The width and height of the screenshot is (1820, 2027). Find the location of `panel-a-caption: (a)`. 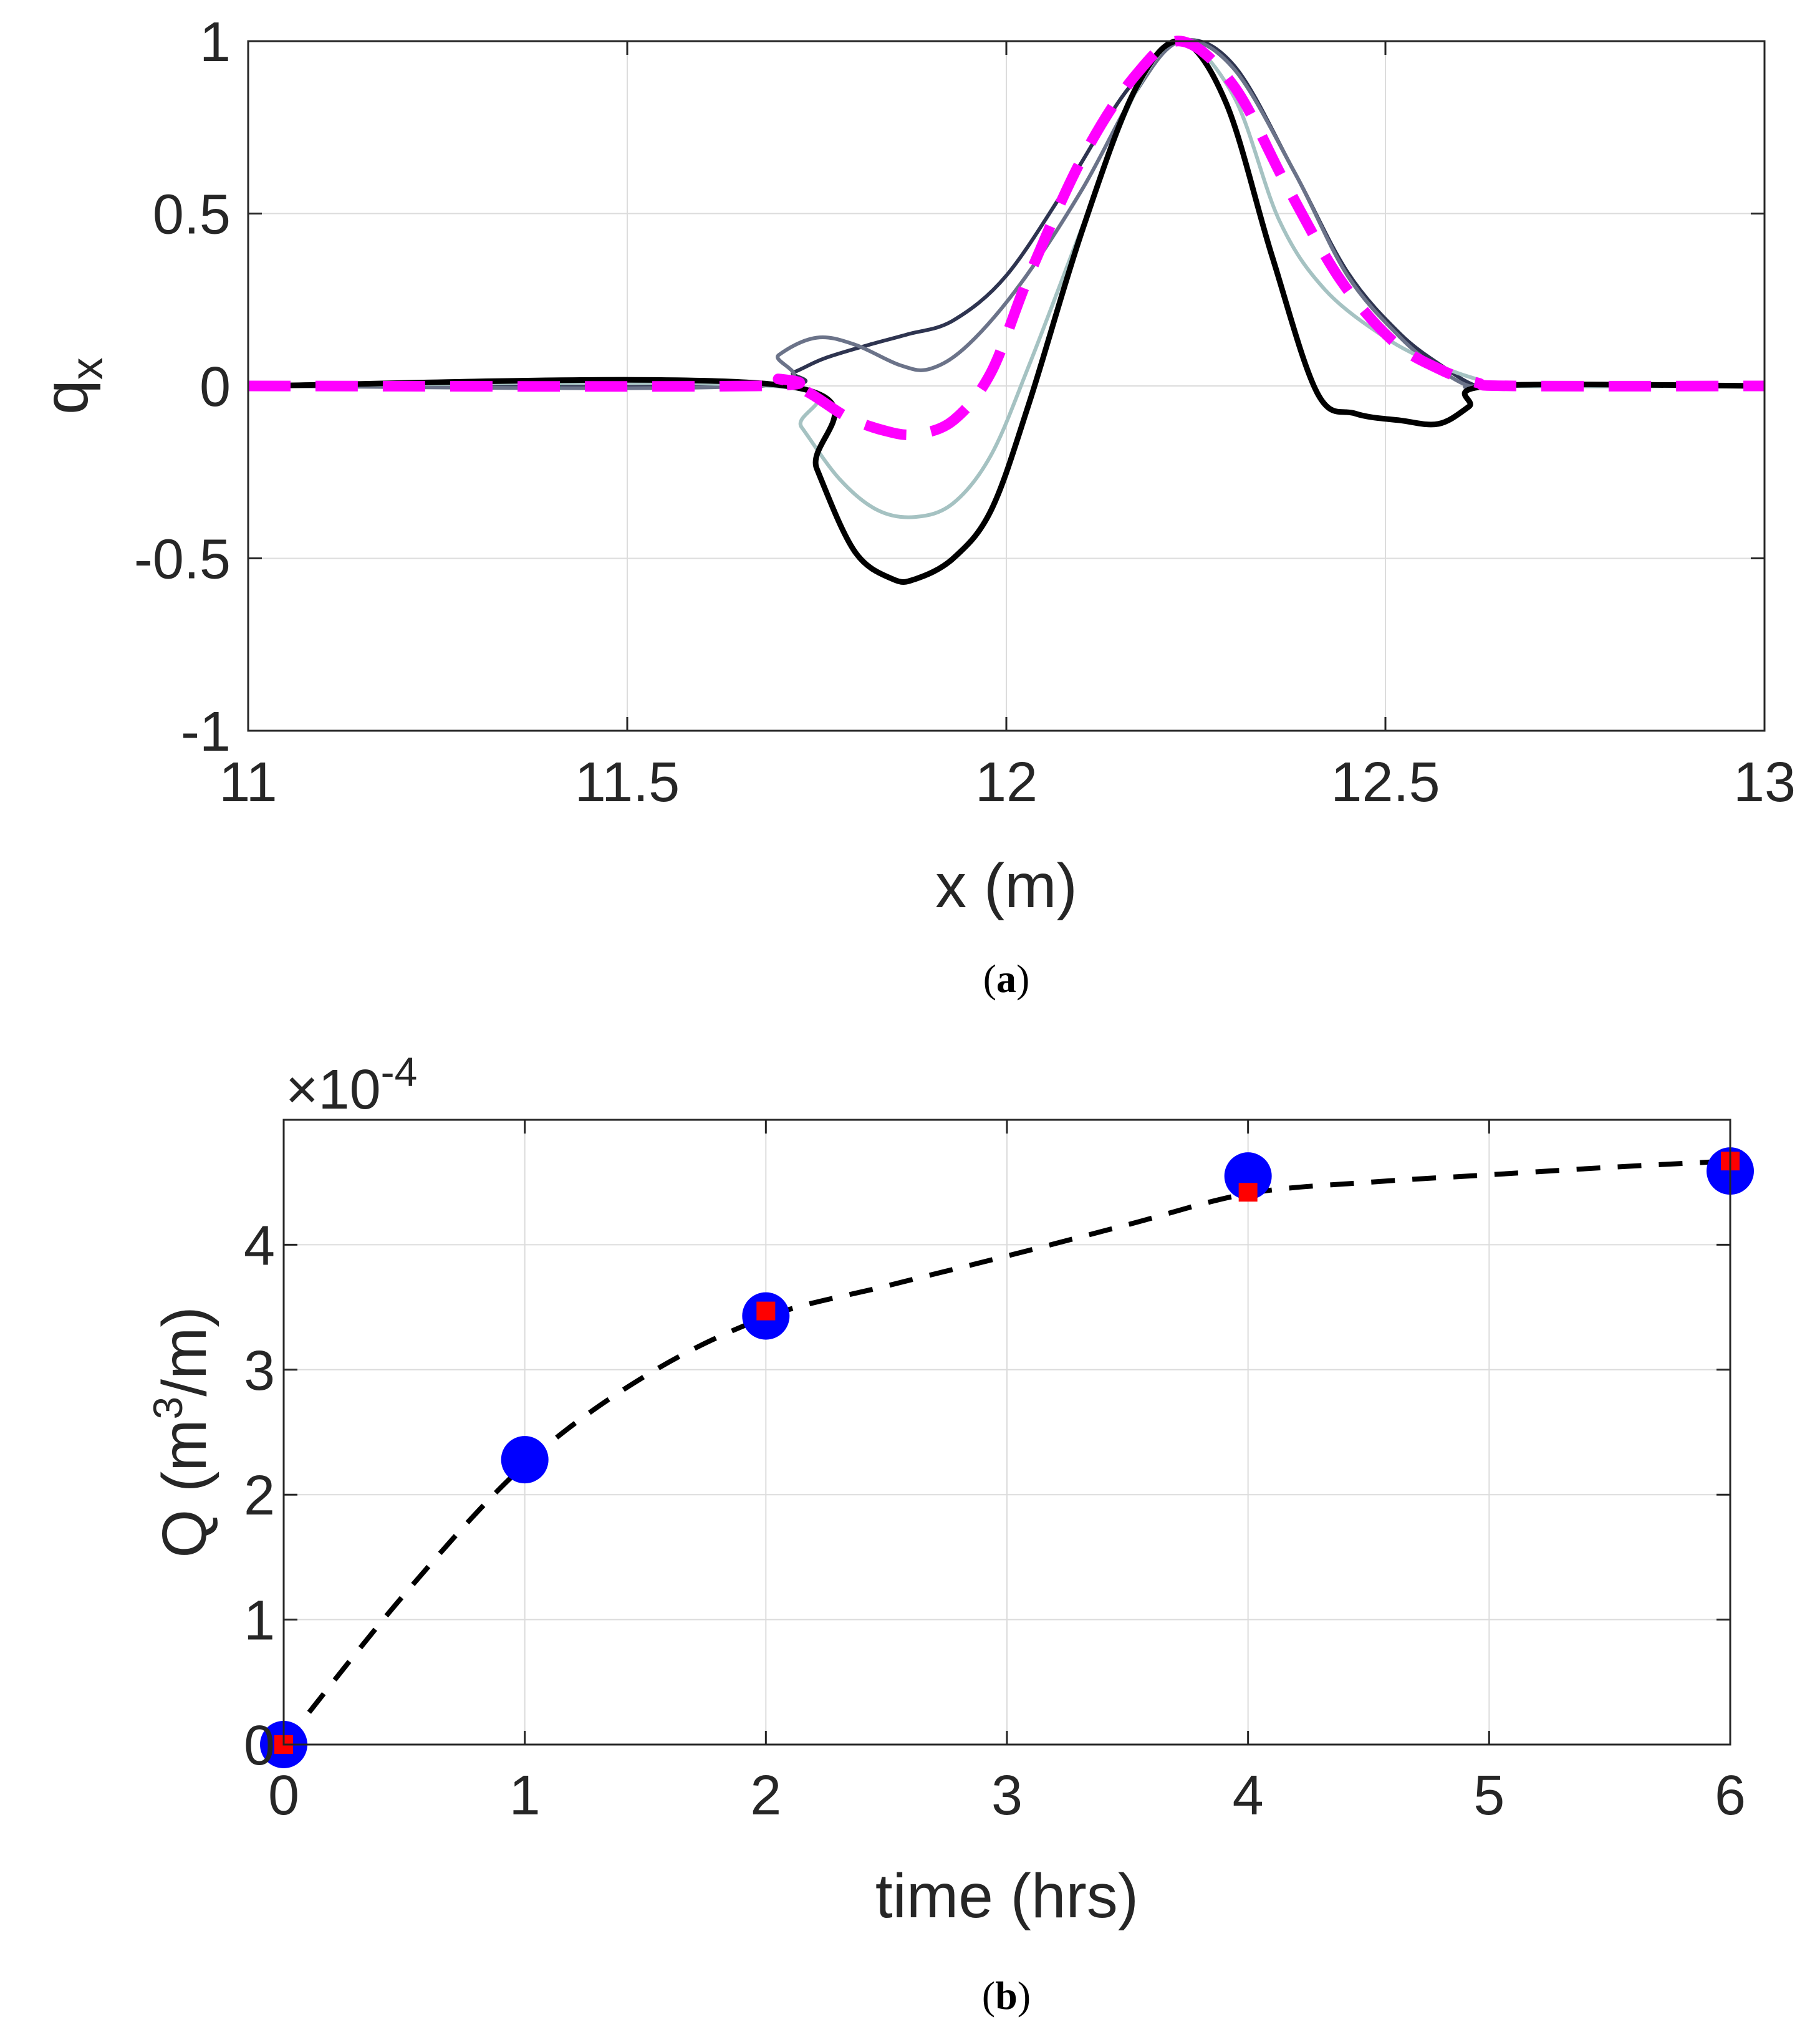

panel-a-caption: (a) is located at coordinates (1007, 978).